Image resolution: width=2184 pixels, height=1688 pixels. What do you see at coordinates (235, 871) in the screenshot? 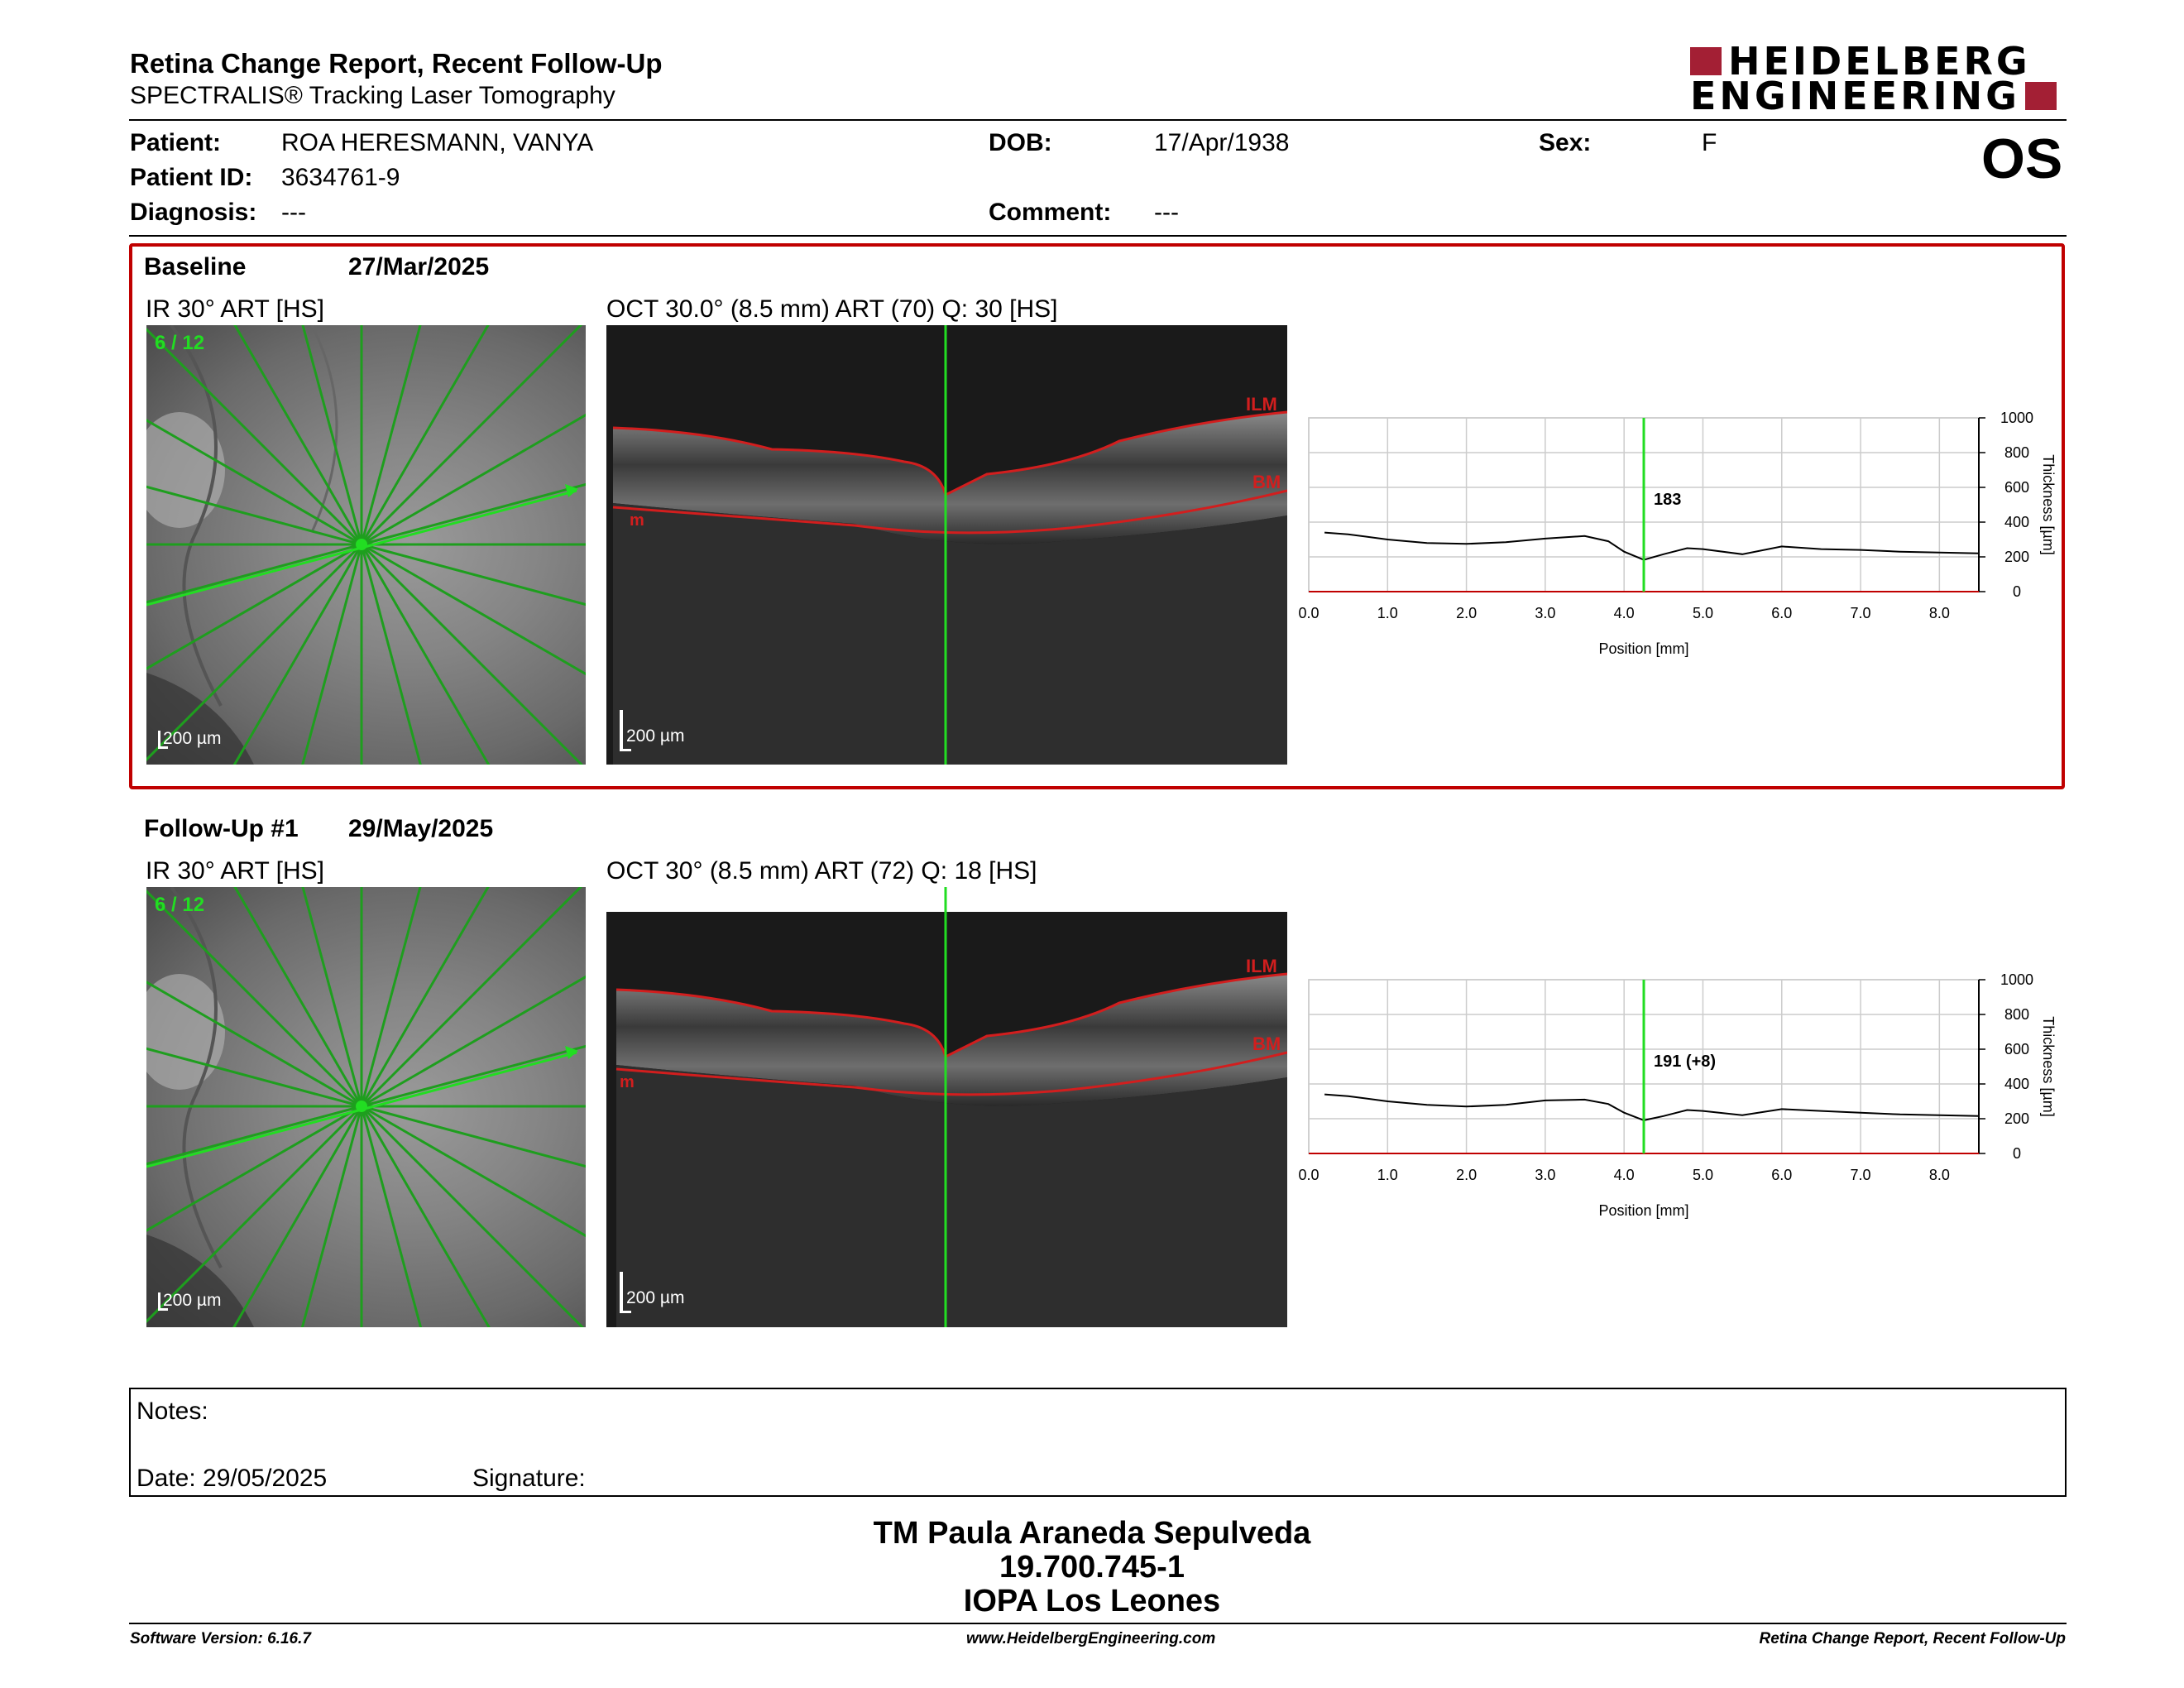
I see `followup-ir-caption: IR 30° ART [HS]` at bounding box center [235, 871].